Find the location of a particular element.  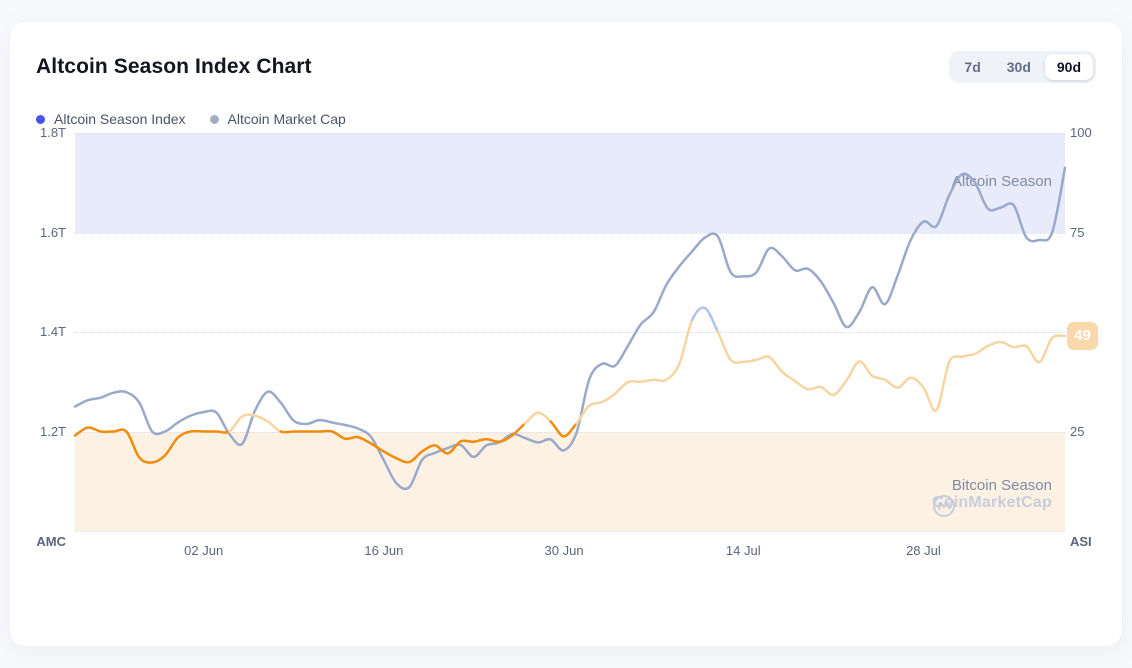

left-axis-tick: 1.4T is located at coordinates (52, 331).